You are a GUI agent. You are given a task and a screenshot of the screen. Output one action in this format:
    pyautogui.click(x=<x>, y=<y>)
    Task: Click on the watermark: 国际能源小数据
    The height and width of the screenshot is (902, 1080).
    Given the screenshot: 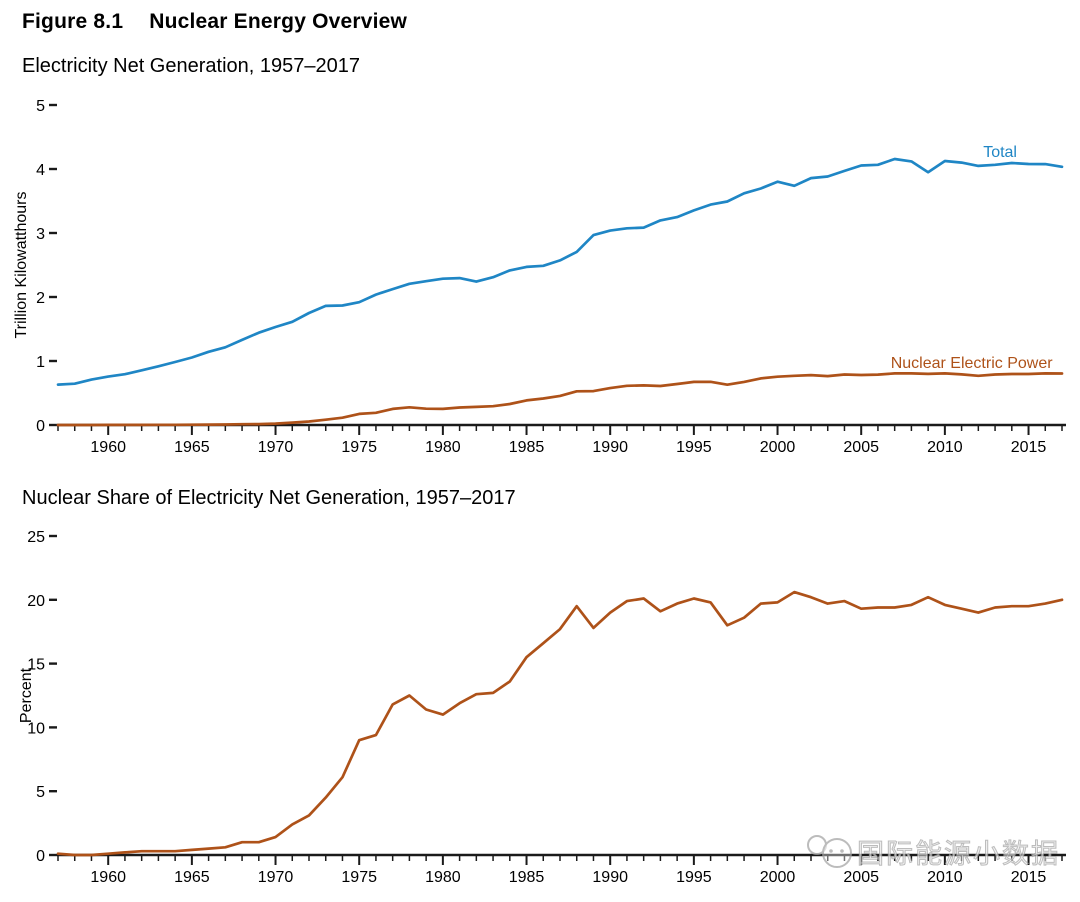 What is the action you would take?
    pyautogui.click(x=933, y=852)
    